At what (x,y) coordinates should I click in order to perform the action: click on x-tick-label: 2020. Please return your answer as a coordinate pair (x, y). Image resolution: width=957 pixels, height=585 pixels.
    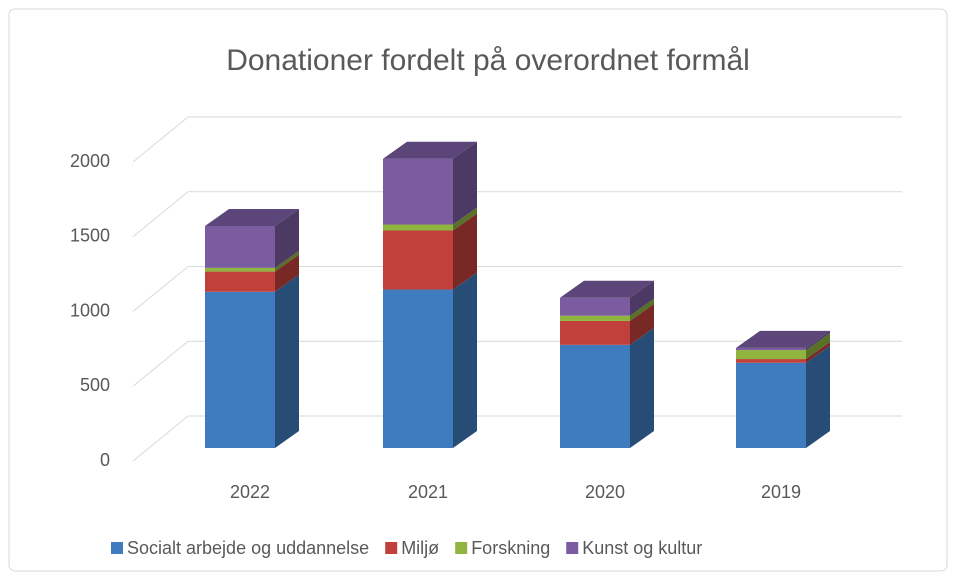
    Looking at the image, I should click on (605, 492).